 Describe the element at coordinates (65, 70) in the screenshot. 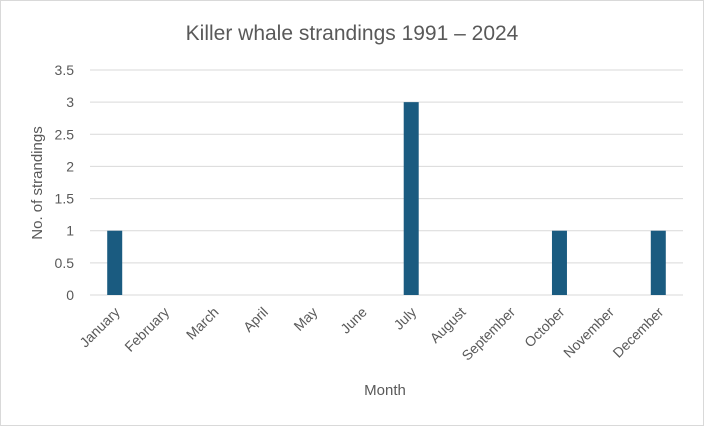

I see `y-tick-label: 3.5` at that location.